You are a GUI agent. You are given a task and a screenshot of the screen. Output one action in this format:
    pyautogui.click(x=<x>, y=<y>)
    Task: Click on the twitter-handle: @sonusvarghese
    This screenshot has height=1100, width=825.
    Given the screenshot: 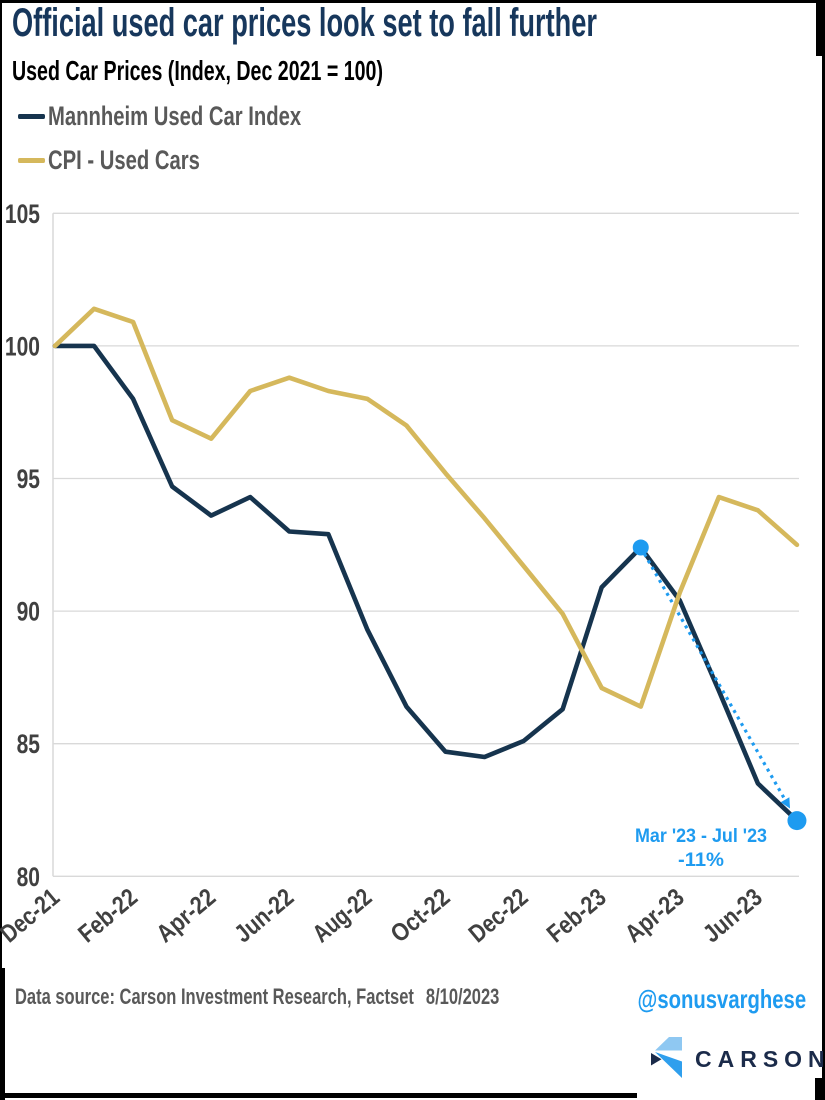 What is the action you would take?
    pyautogui.click(x=721, y=999)
    